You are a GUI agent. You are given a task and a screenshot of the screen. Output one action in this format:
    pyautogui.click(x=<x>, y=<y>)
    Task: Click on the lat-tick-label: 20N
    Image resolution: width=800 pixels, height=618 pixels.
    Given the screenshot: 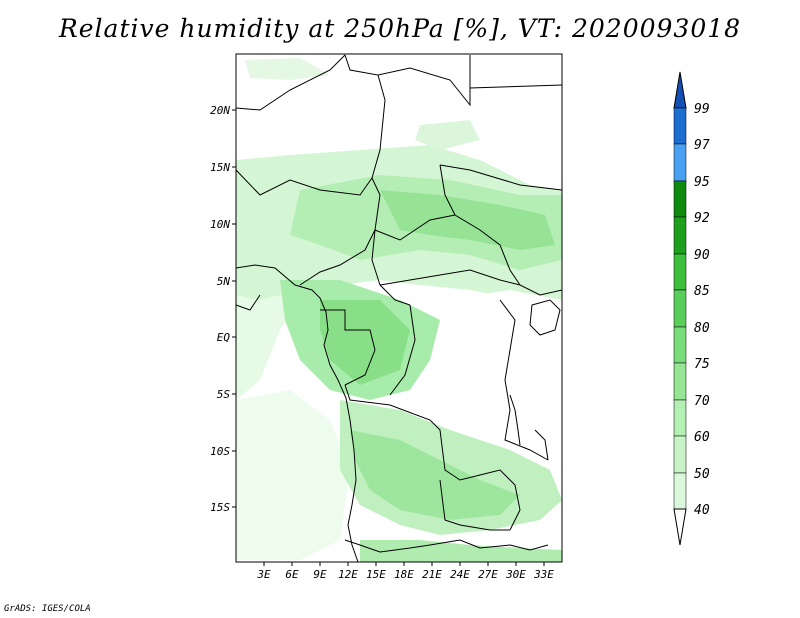 What is the action you would take?
    pyautogui.click(x=220, y=110)
    